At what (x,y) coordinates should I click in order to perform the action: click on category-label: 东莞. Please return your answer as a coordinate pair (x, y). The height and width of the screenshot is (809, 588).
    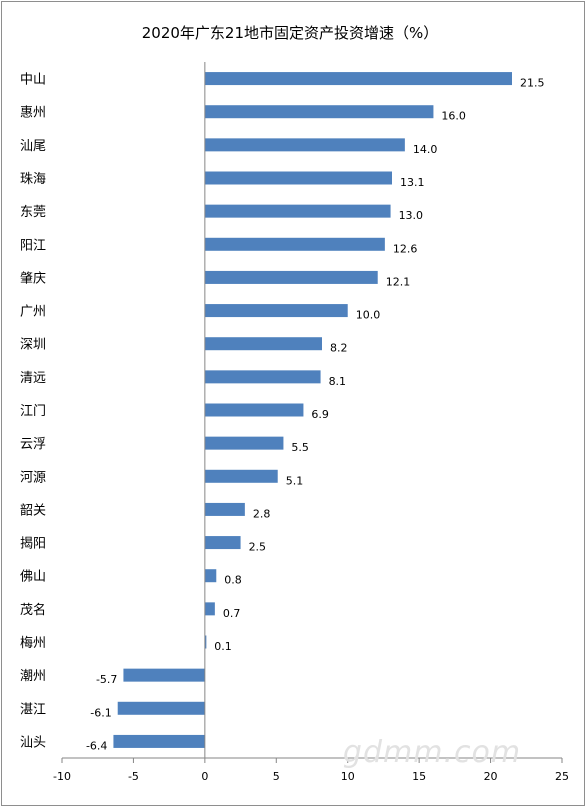
    Looking at the image, I should click on (33, 212).